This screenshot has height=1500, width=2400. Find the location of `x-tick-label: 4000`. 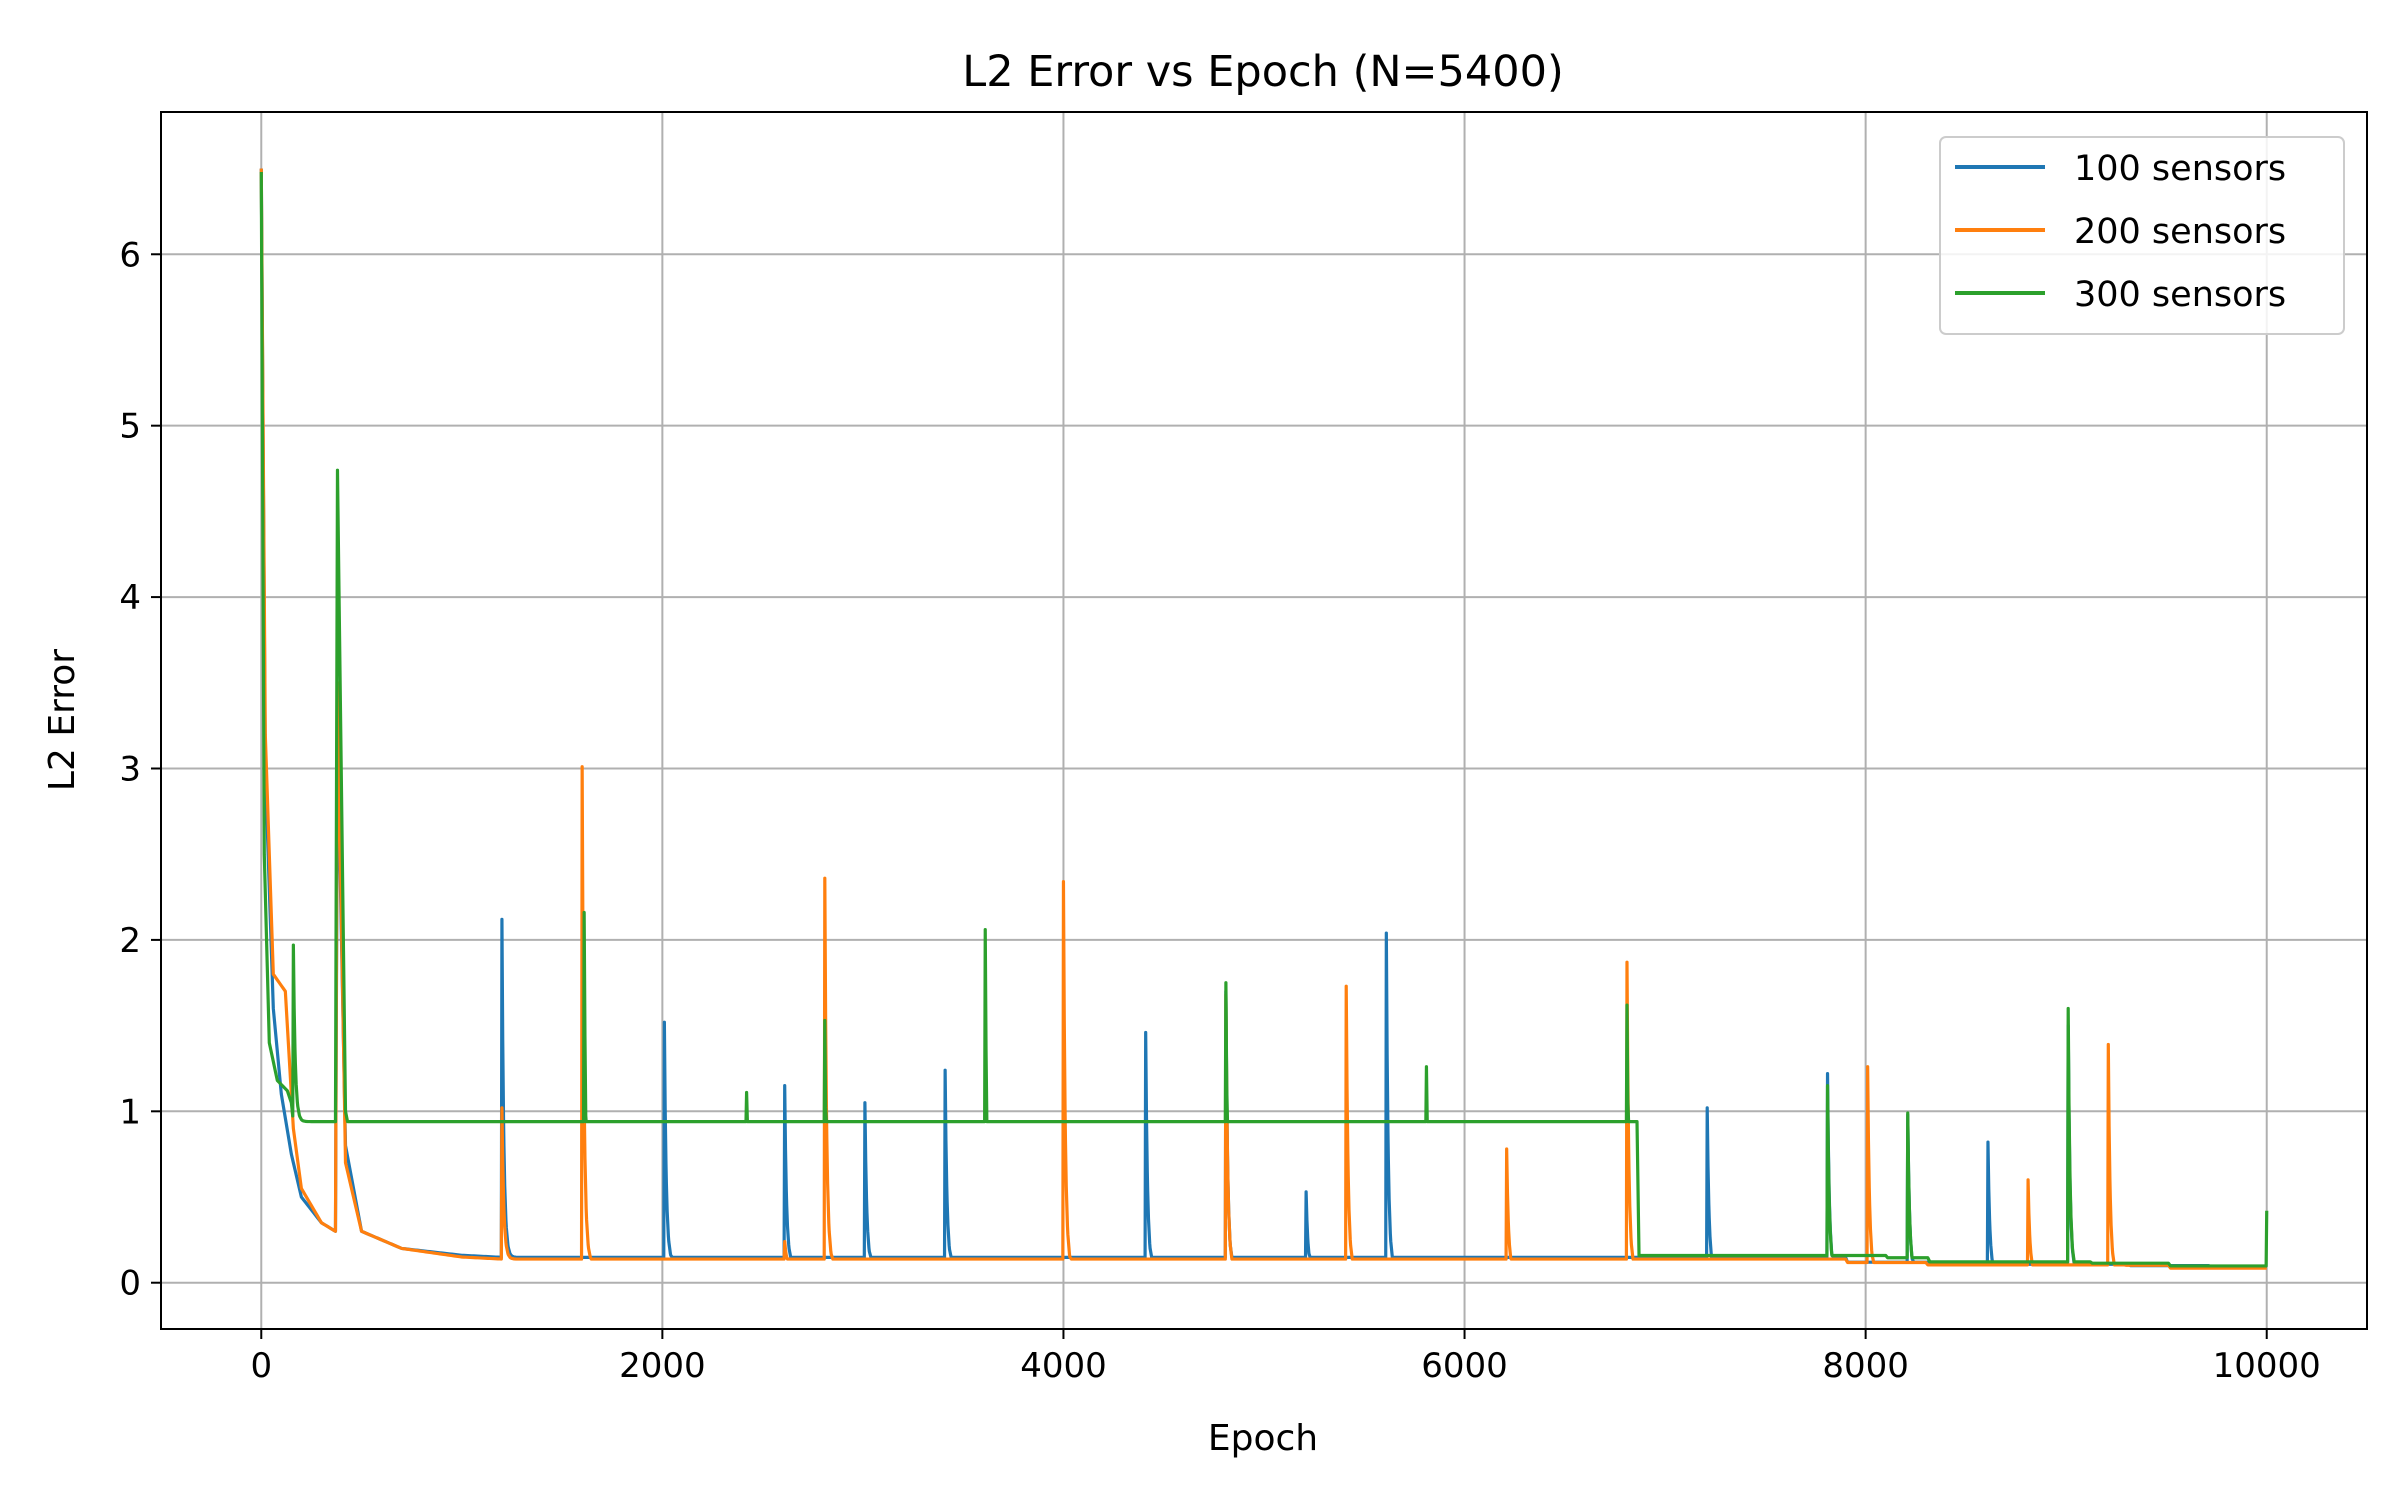

x-tick-label: 4000 is located at coordinates (1063, 1366).